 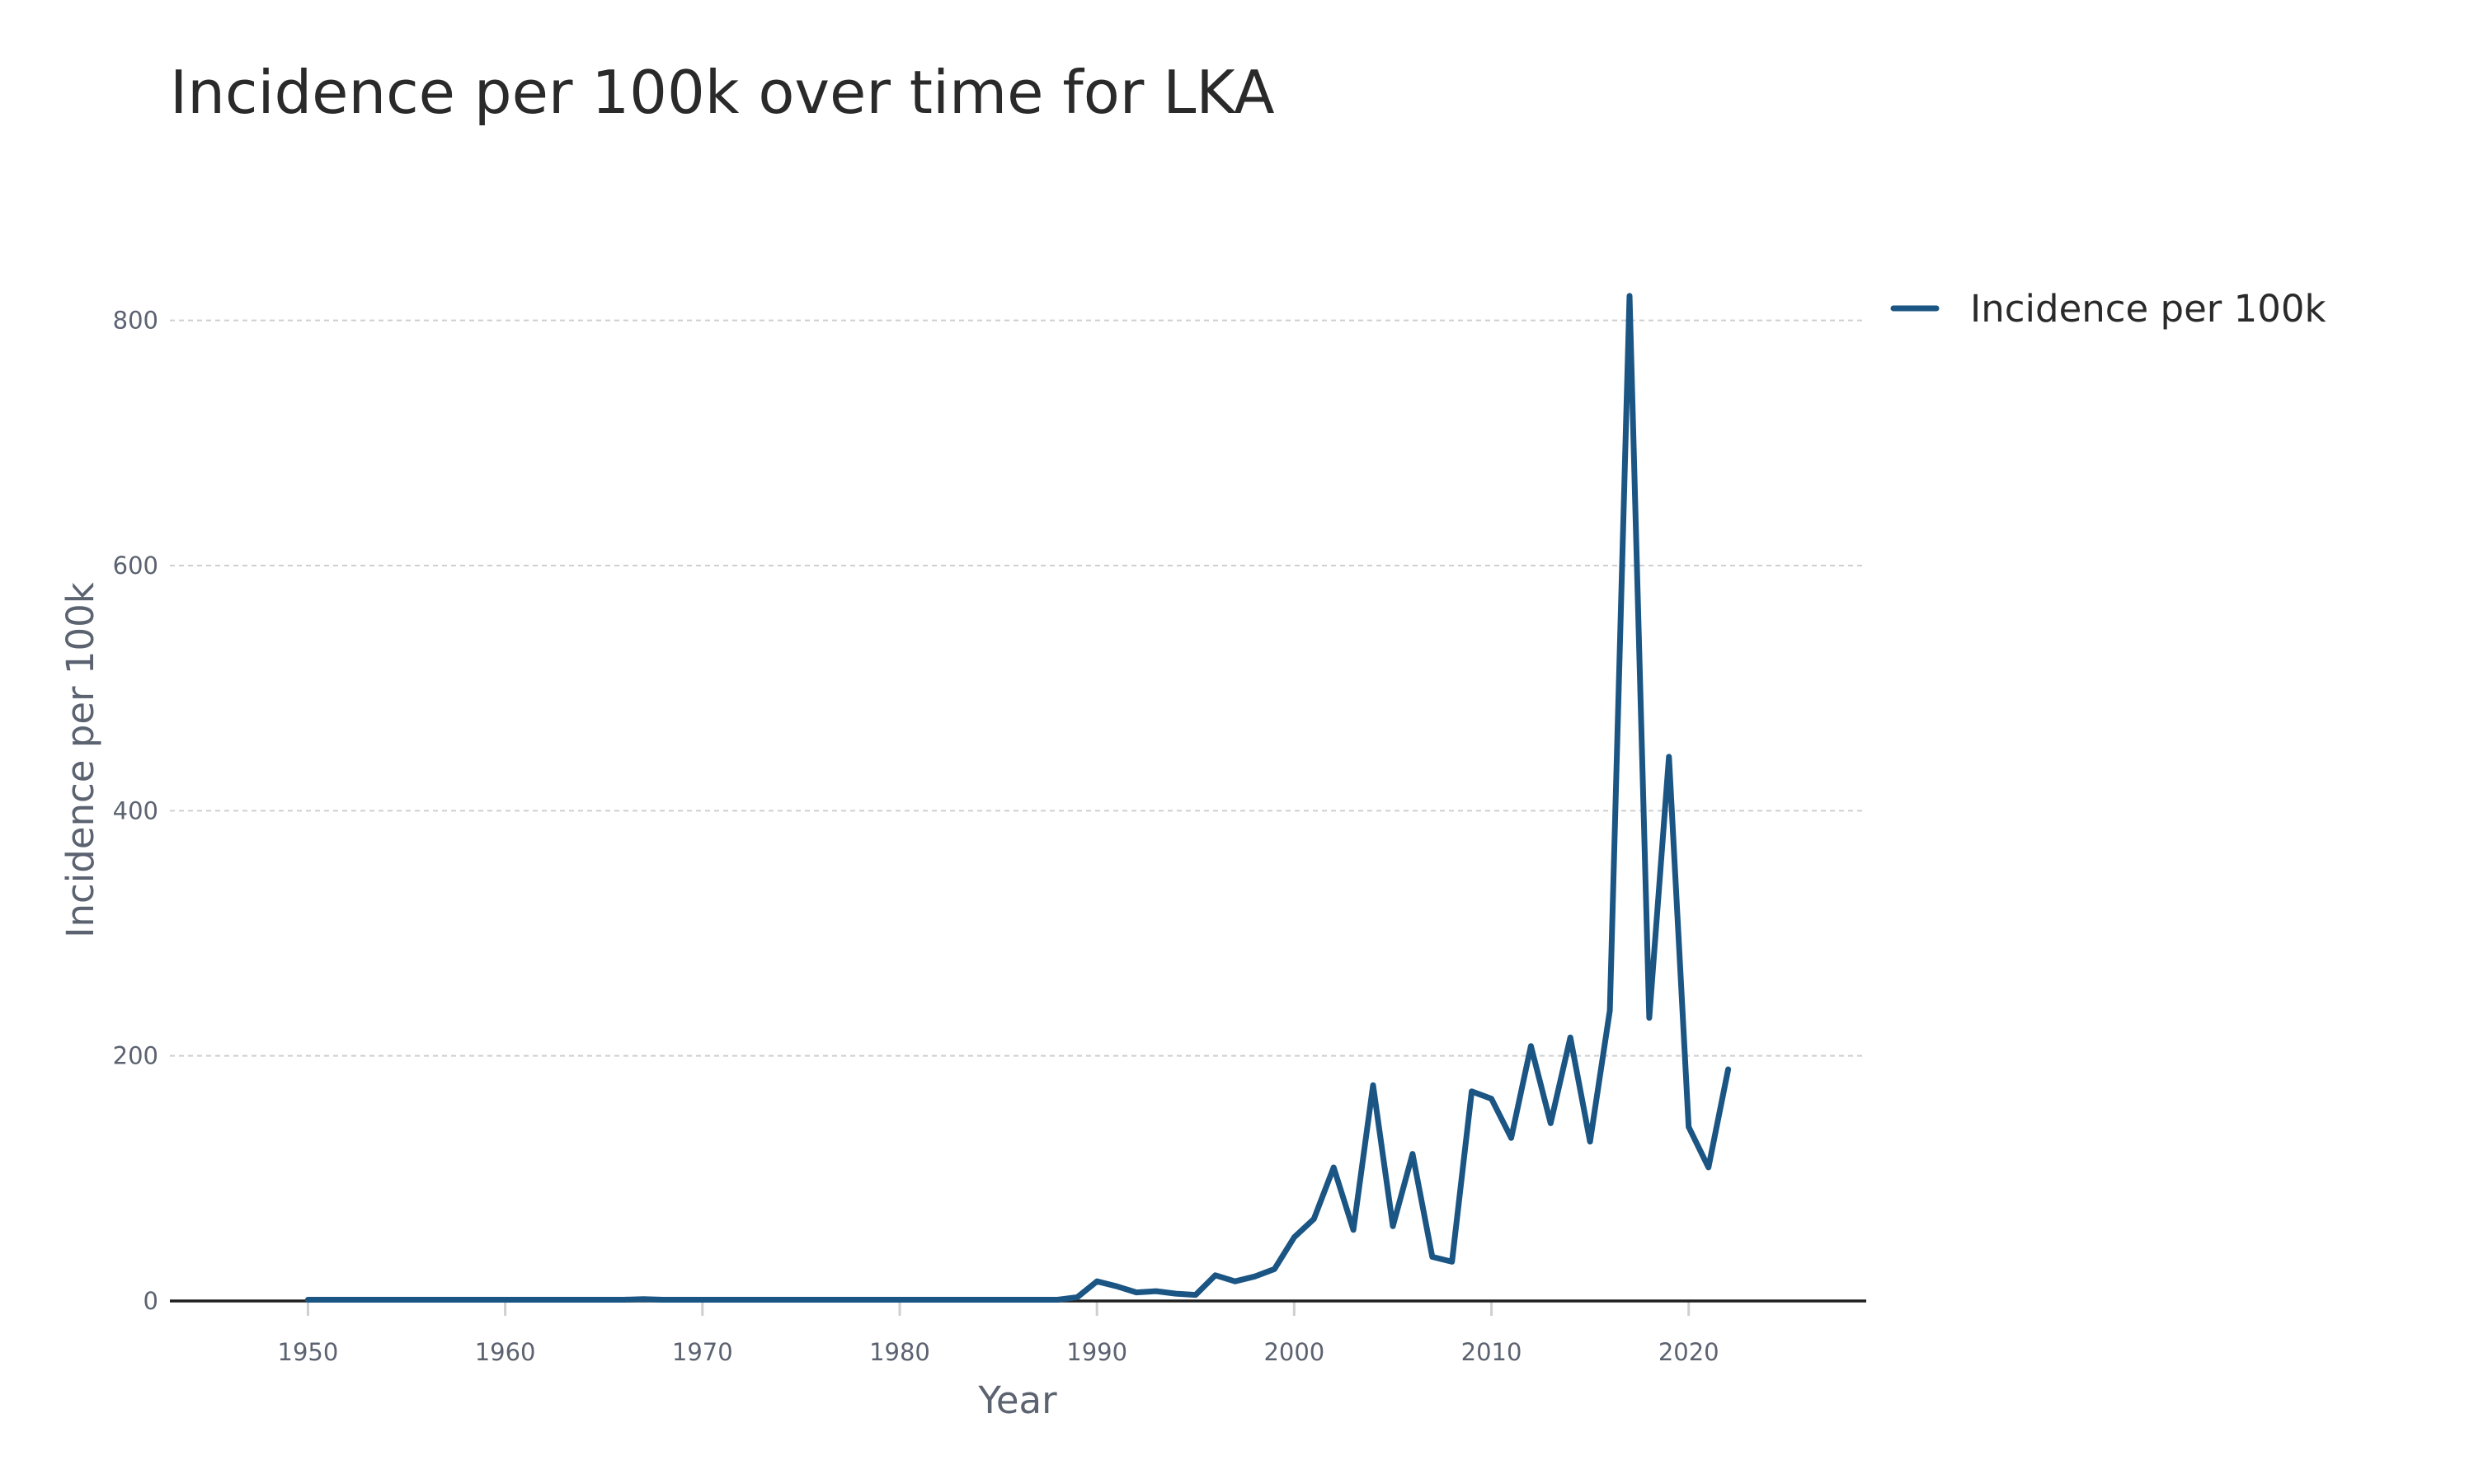 What do you see at coordinates (308, 1352) in the screenshot?
I see `x-tick-label-1950: 1950` at bounding box center [308, 1352].